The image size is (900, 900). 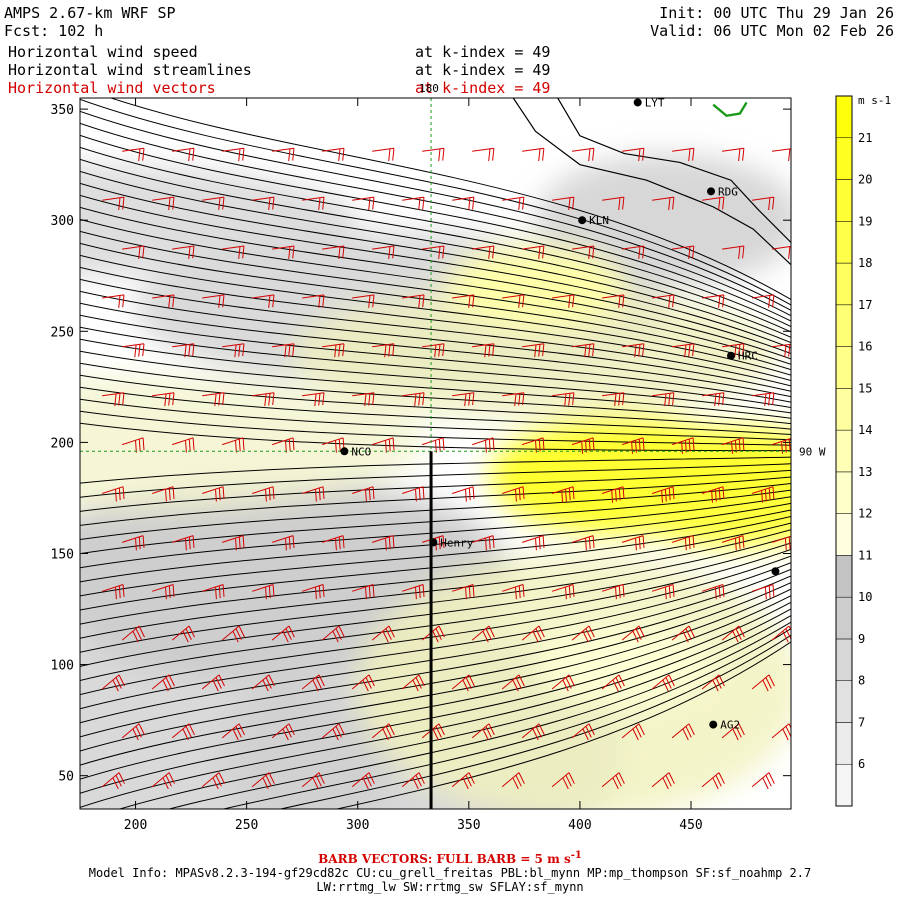 What do you see at coordinates (103, 52) in the screenshot?
I see `field-label-speed: Horizontal wind speed` at bounding box center [103, 52].